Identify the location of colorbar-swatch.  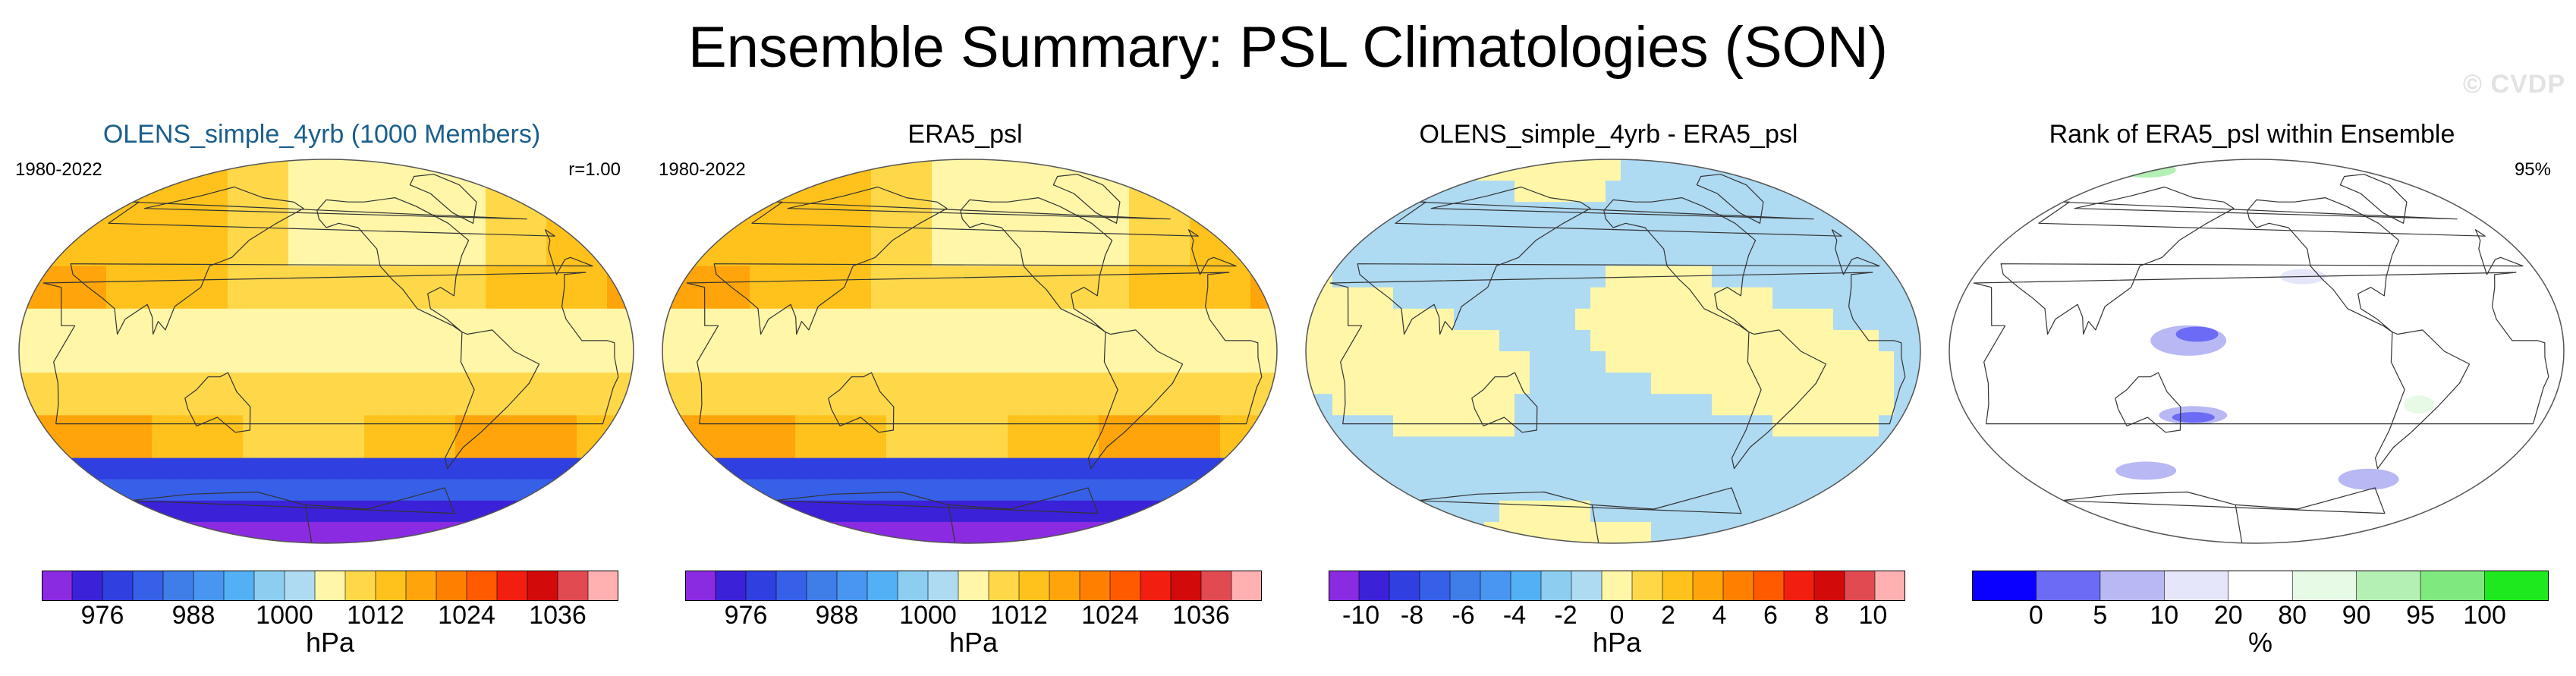
(1799, 586).